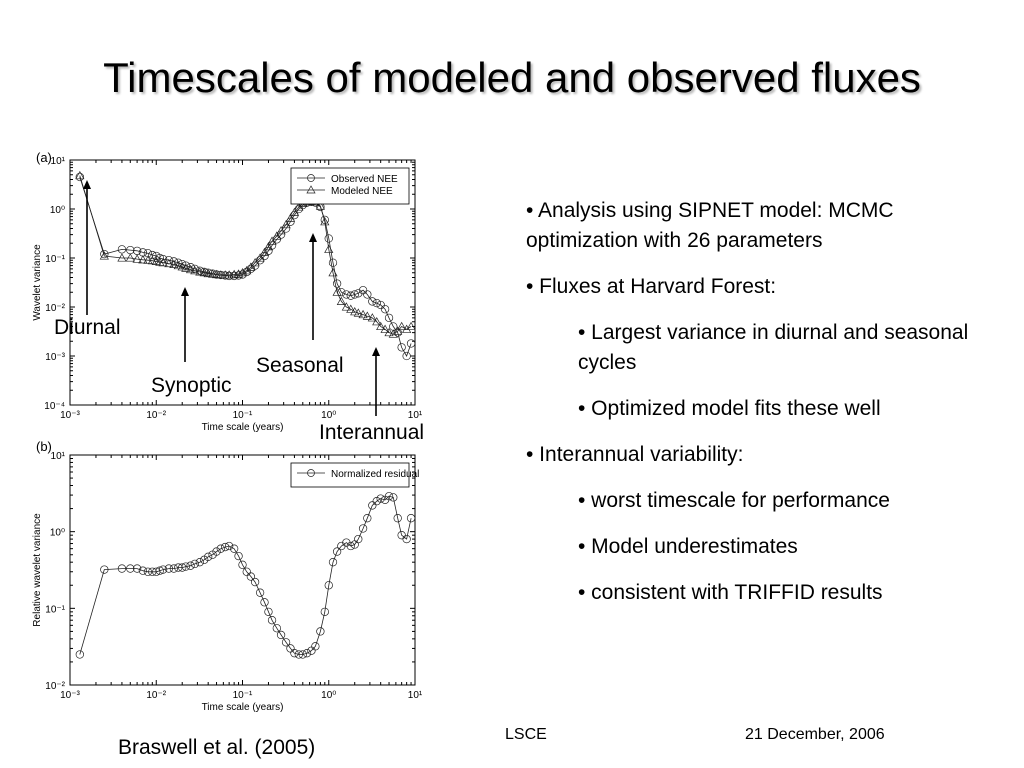 The width and height of the screenshot is (1024, 768). Describe the element at coordinates (58, 456) in the screenshot. I see `y-tick-label: 10¹` at that location.